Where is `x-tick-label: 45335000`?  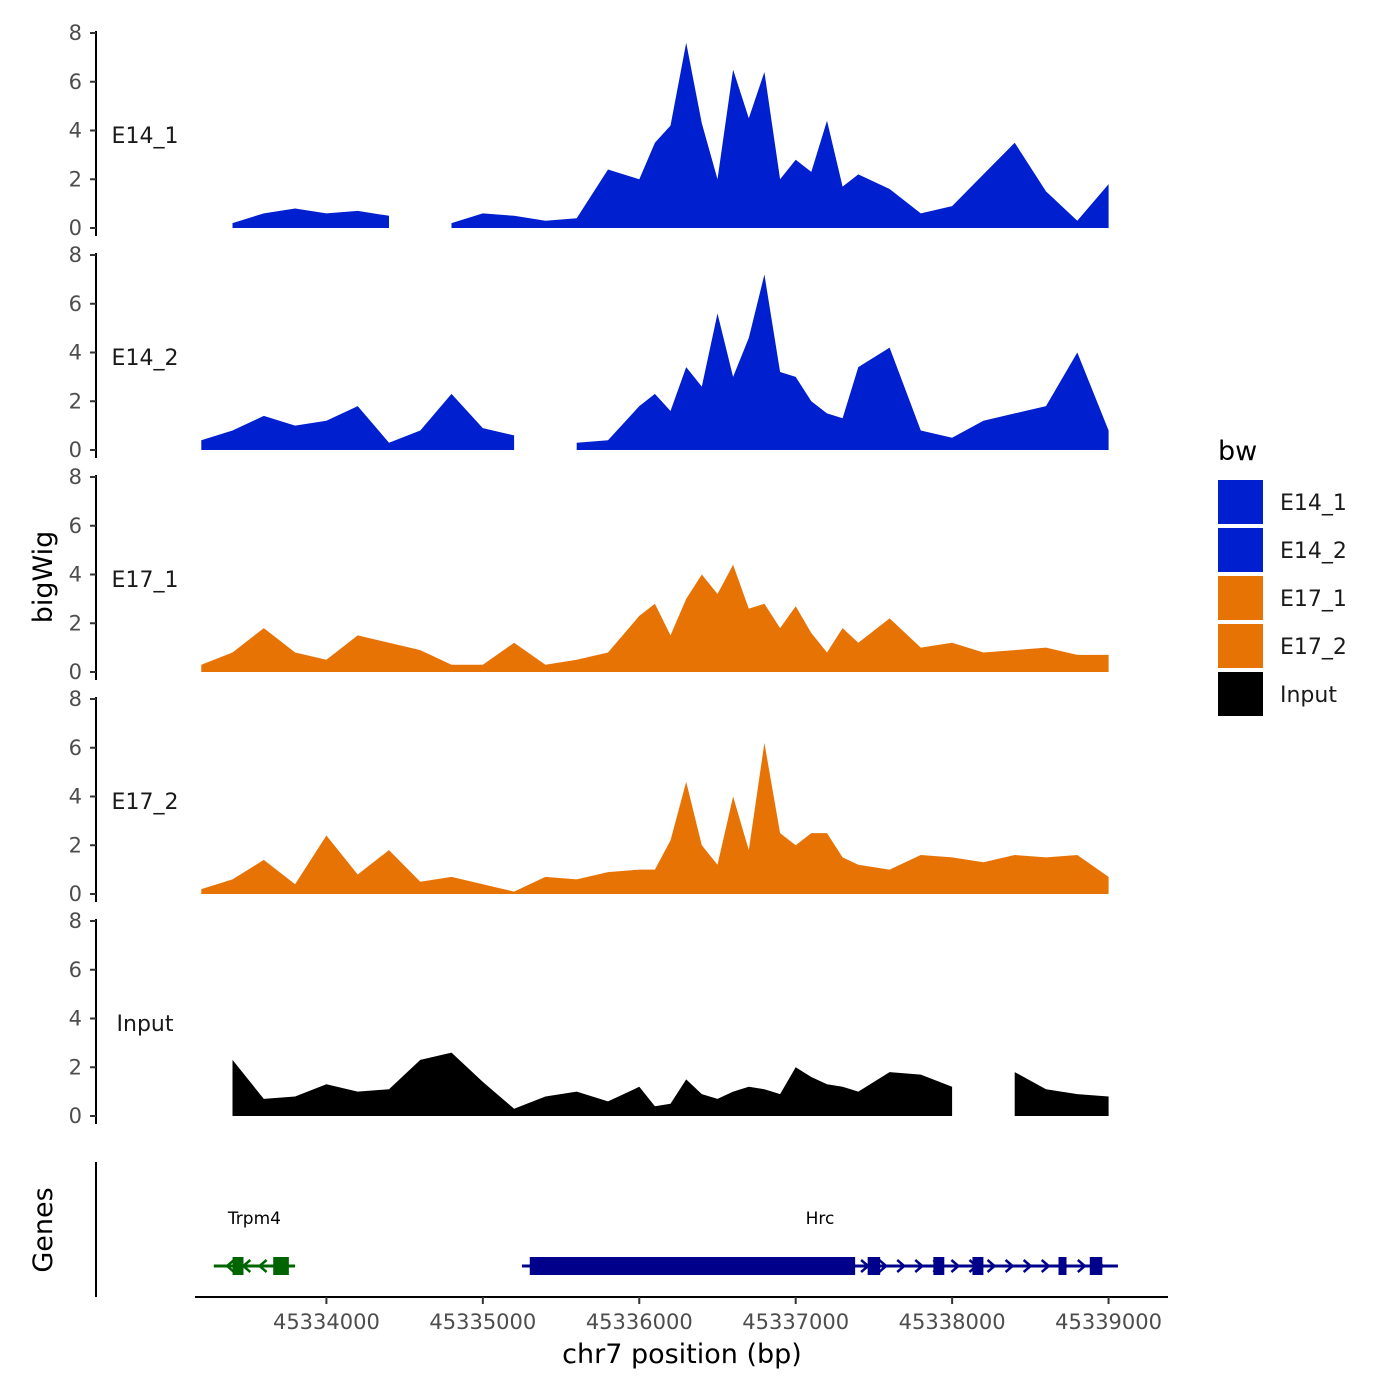 x-tick-label: 45335000 is located at coordinates (482, 1322).